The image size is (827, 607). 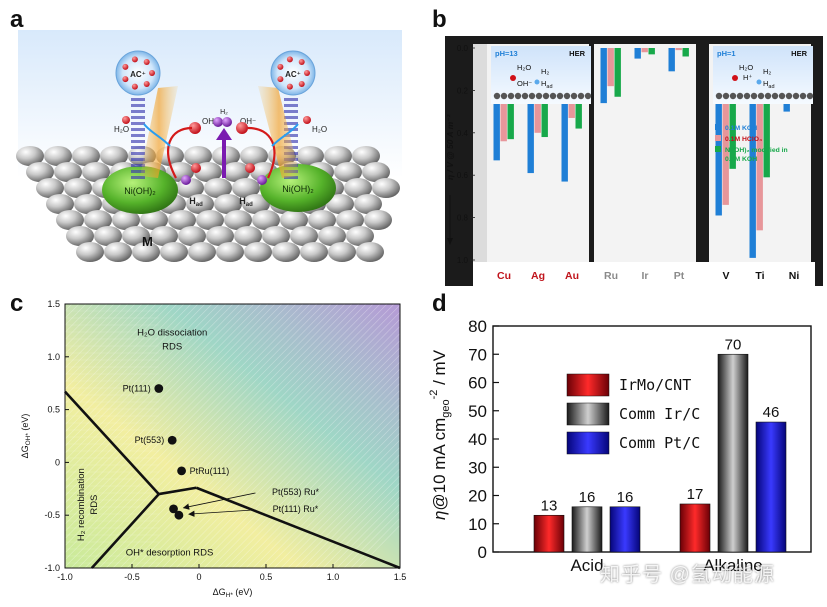 What do you see at coordinates (794, 276) in the screenshot?
I see `chart-b-category-label: Ni` at bounding box center [794, 276].